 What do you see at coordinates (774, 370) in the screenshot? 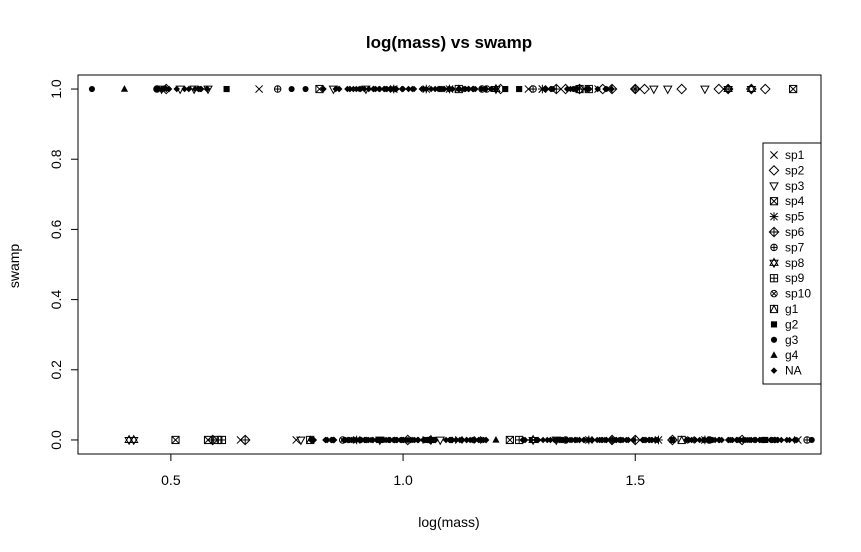
I see `legend-symbol-NA` at bounding box center [774, 370].